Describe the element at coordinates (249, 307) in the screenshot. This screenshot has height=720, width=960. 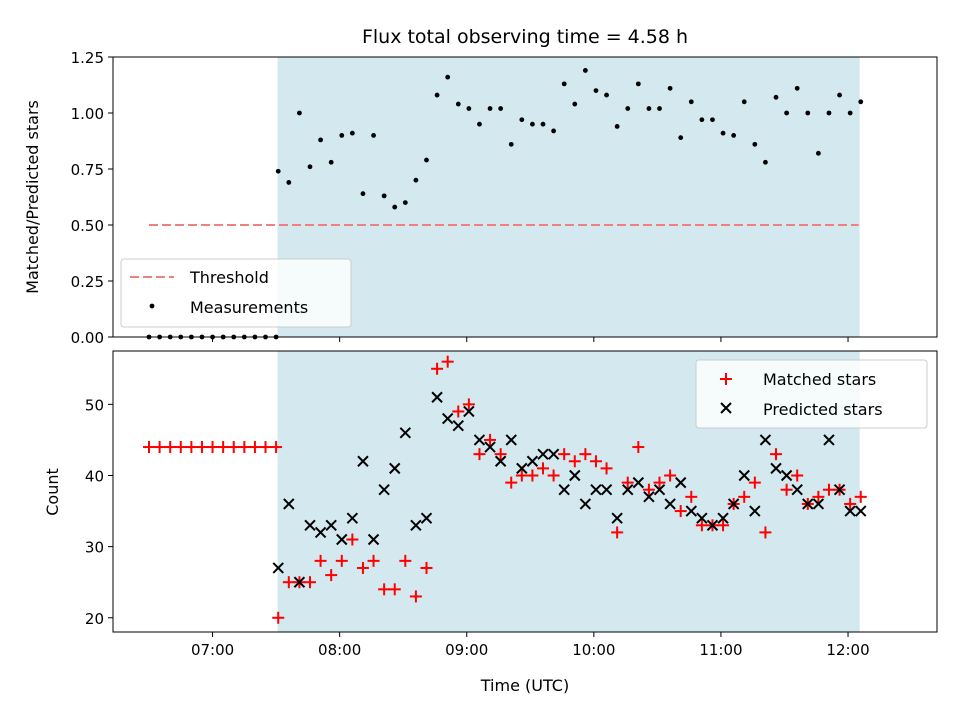
I see `legend-measurements-label: Measurements` at that location.